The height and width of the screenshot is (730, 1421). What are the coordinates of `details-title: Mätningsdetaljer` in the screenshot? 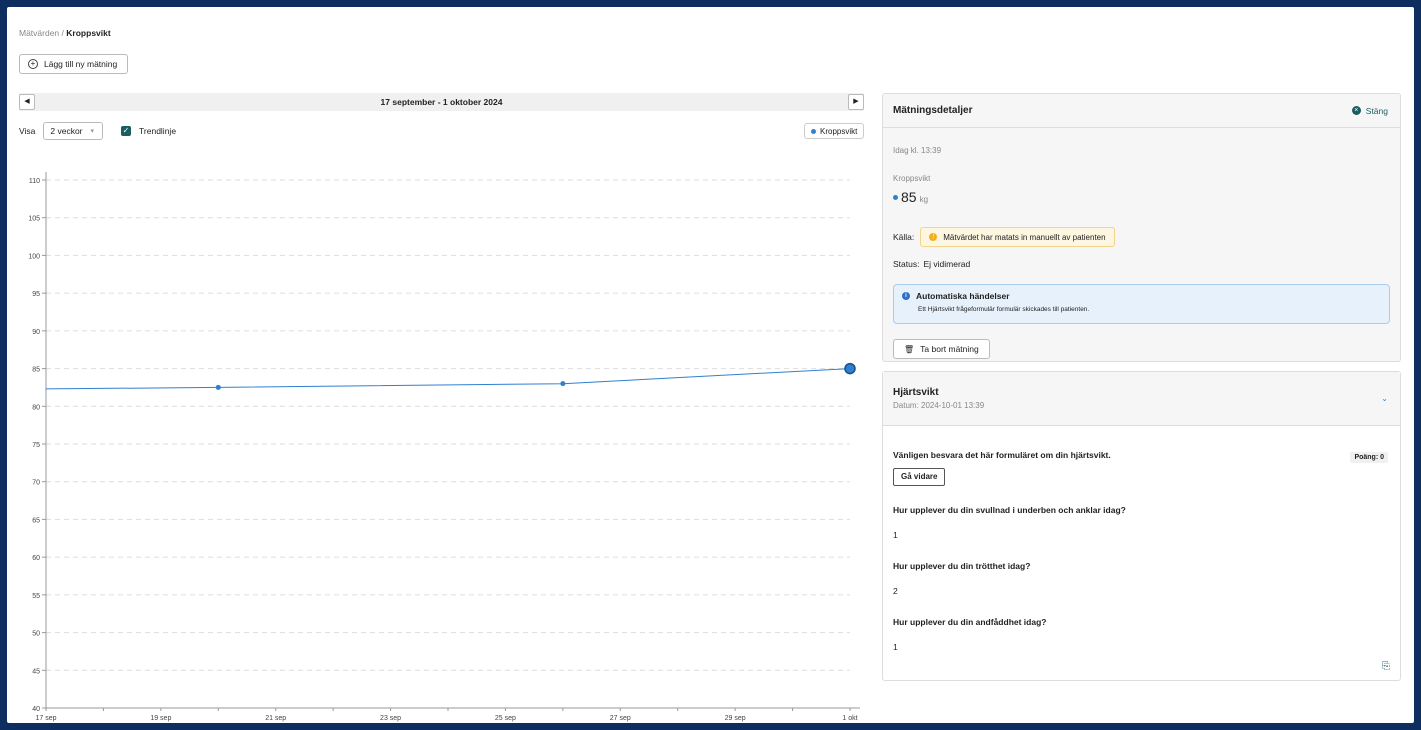 It's located at (933, 110).